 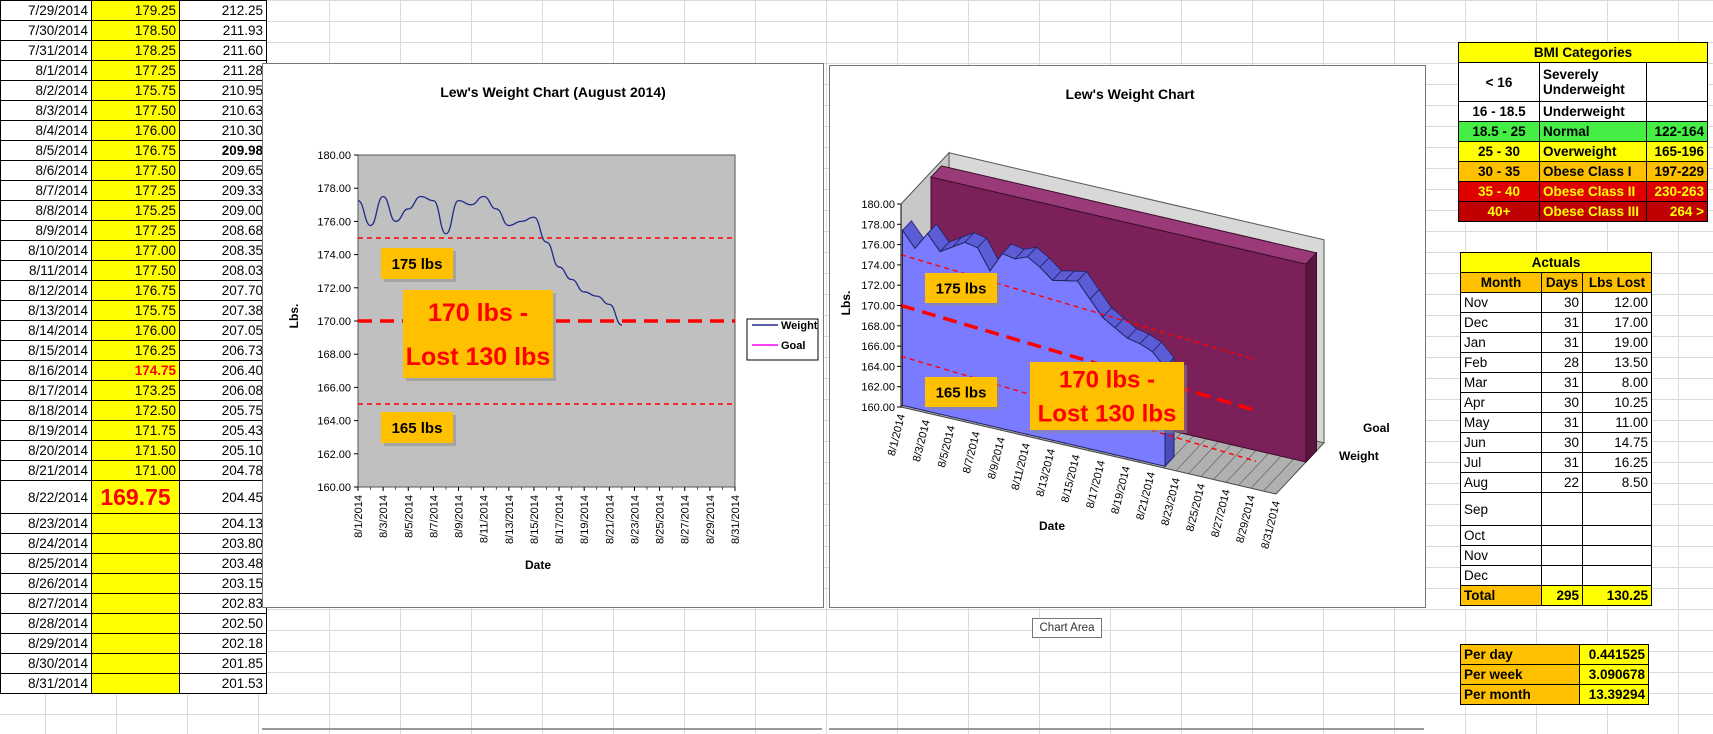 What do you see at coordinates (46, 170) in the screenshot?
I see `log-date-cell: 8/6/2014` at bounding box center [46, 170].